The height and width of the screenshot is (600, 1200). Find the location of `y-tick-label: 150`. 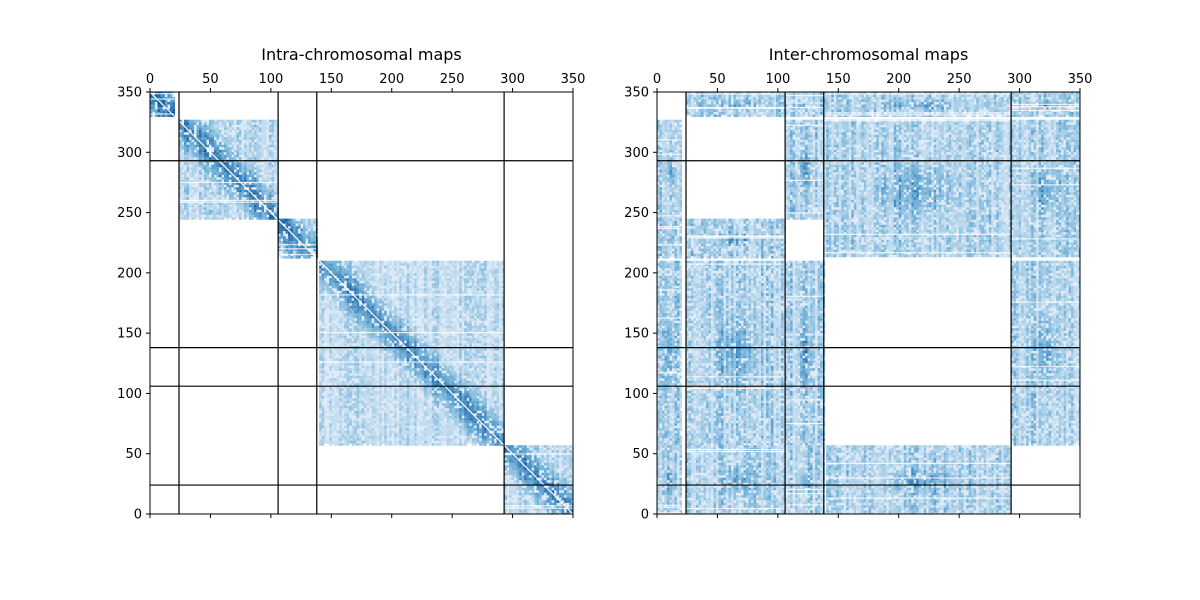

y-tick-label: 150 is located at coordinates (129, 334).